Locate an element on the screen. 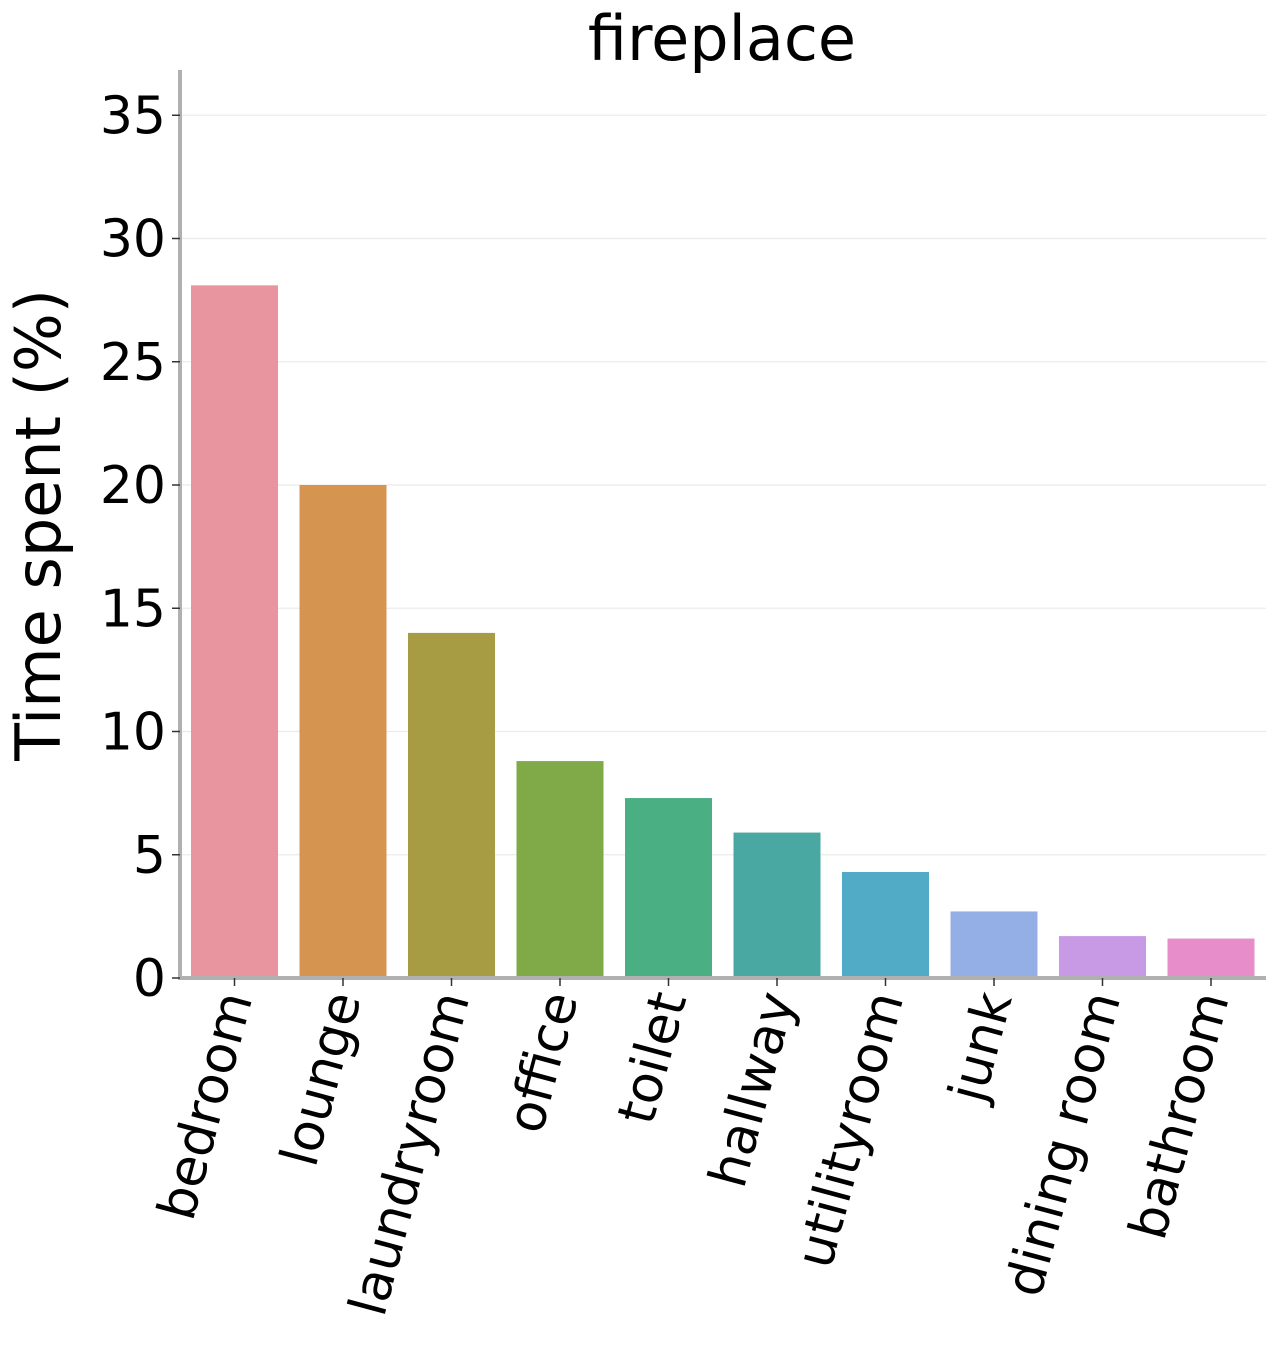 The image size is (1282, 1359). bar-dining-room is located at coordinates (1102, 957).